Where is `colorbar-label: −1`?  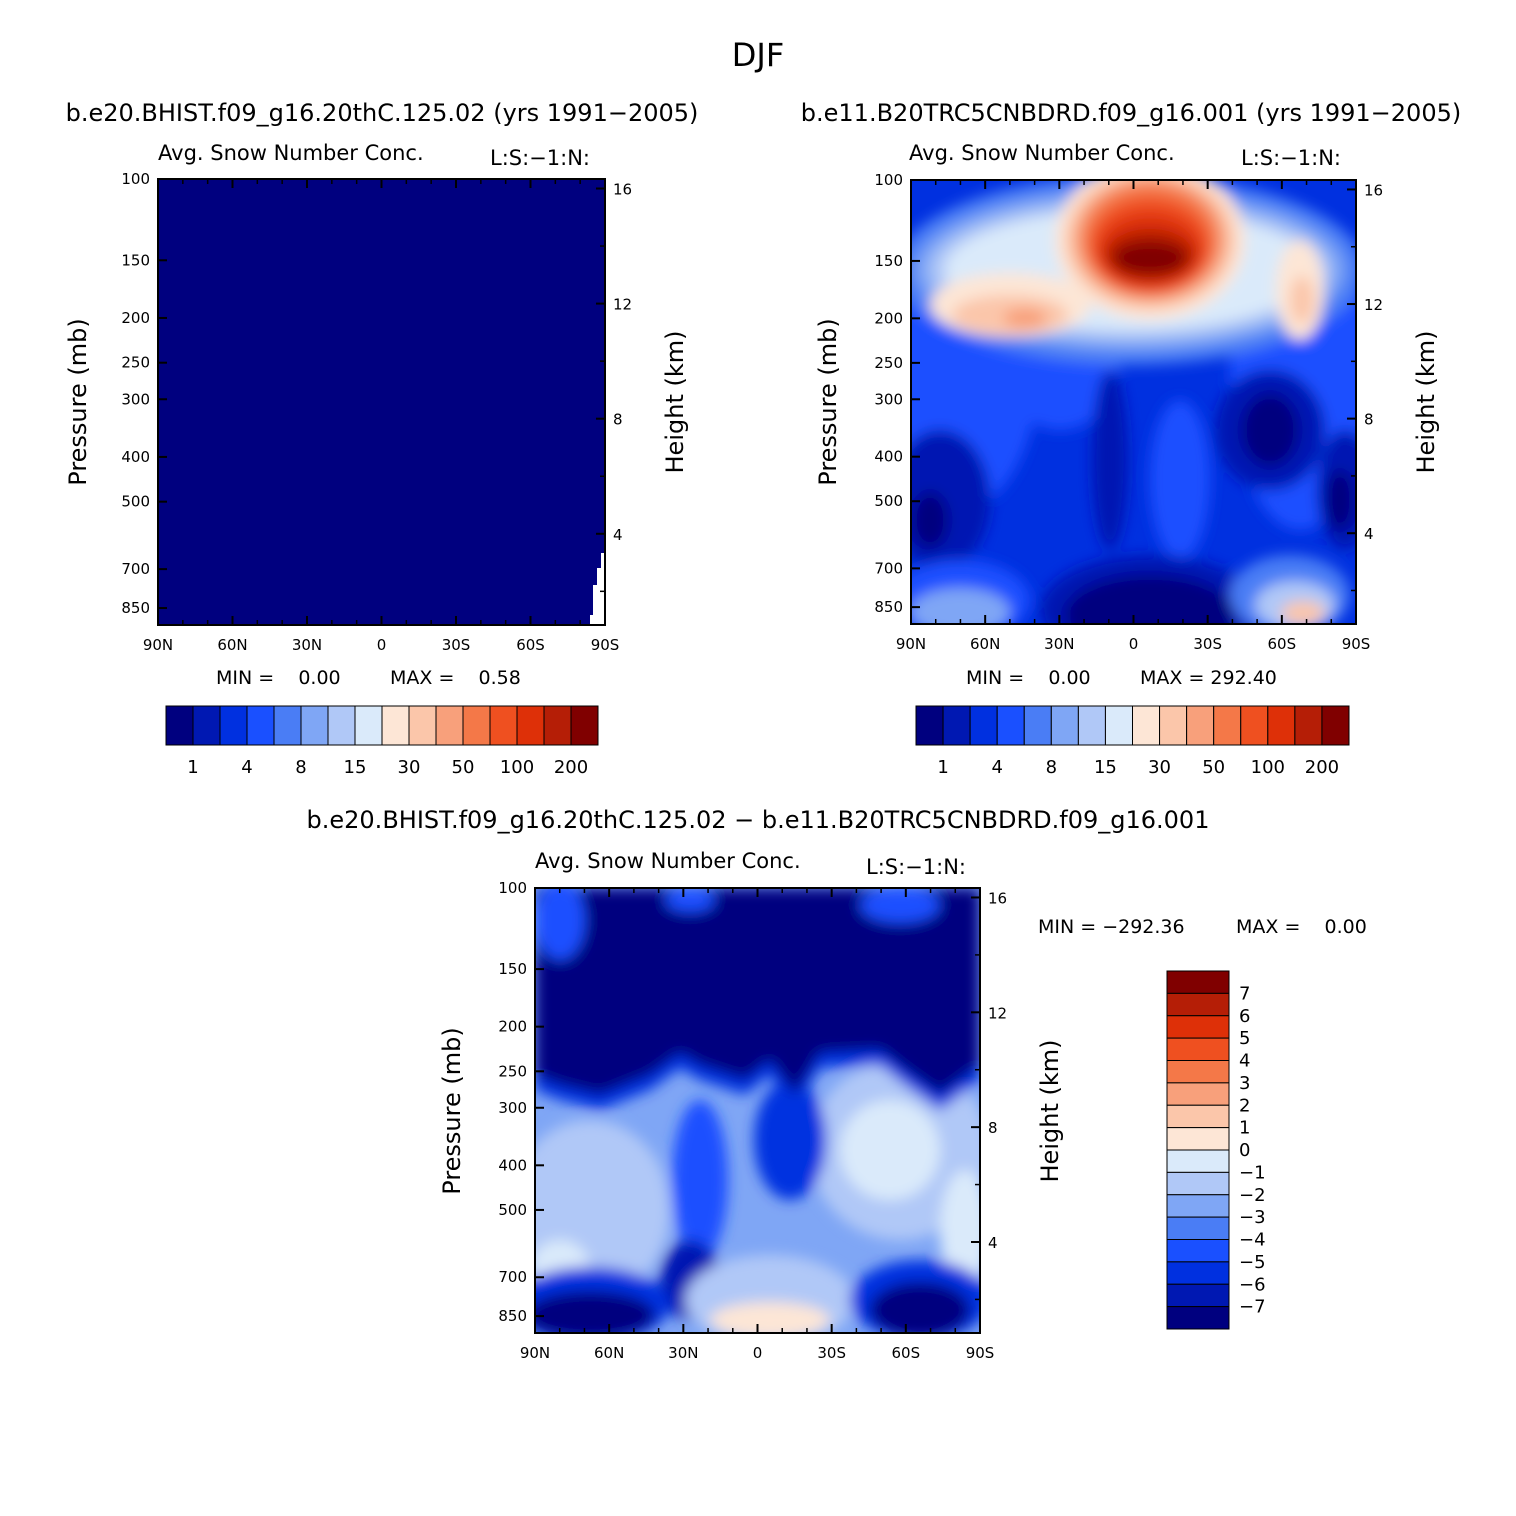
colorbar-label: −1 is located at coordinates (1252, 1172).